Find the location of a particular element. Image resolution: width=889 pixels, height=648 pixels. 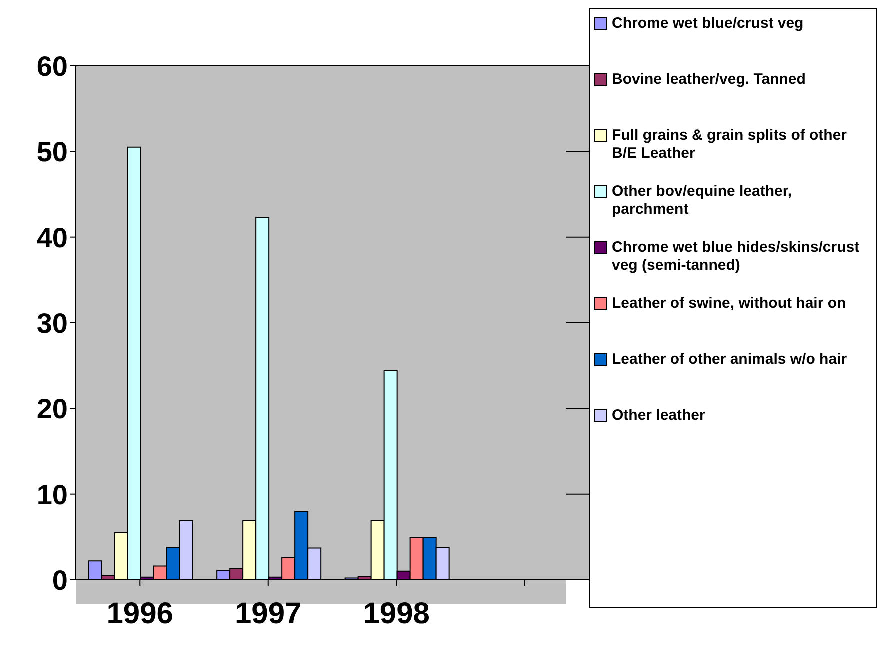

y-tick-label: 20 is located at coordinates (52, 409).